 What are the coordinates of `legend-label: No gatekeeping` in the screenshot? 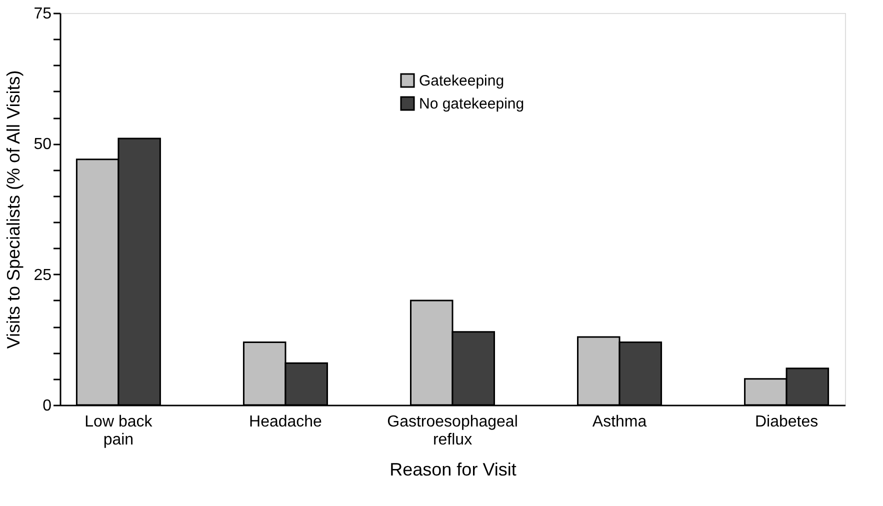 It's located at (471, 104).